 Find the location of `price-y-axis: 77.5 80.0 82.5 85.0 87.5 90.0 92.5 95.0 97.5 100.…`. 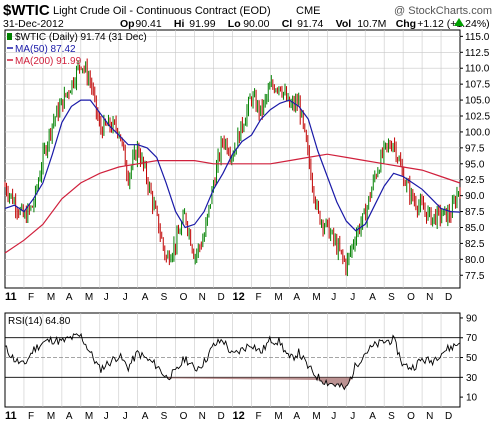

price-y-axis: 77.5 80.0 82.5 85.0 87.5 90.0 92.5 95.0 97.5 100.… is located at coordinates (475, 157).